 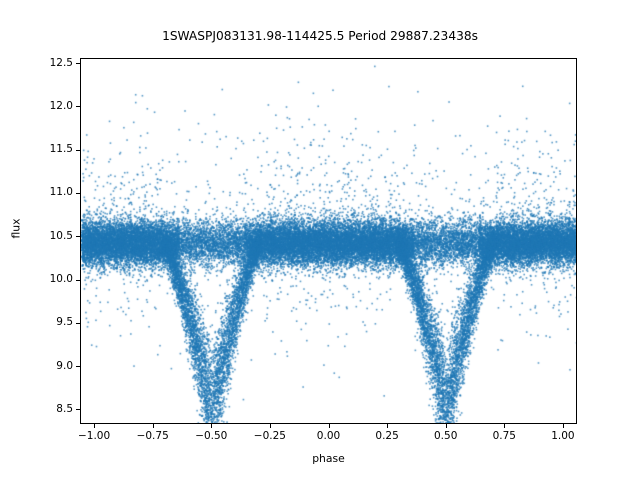 I want to click on x-tick-label: −1.00, so click(x=94, y=436).